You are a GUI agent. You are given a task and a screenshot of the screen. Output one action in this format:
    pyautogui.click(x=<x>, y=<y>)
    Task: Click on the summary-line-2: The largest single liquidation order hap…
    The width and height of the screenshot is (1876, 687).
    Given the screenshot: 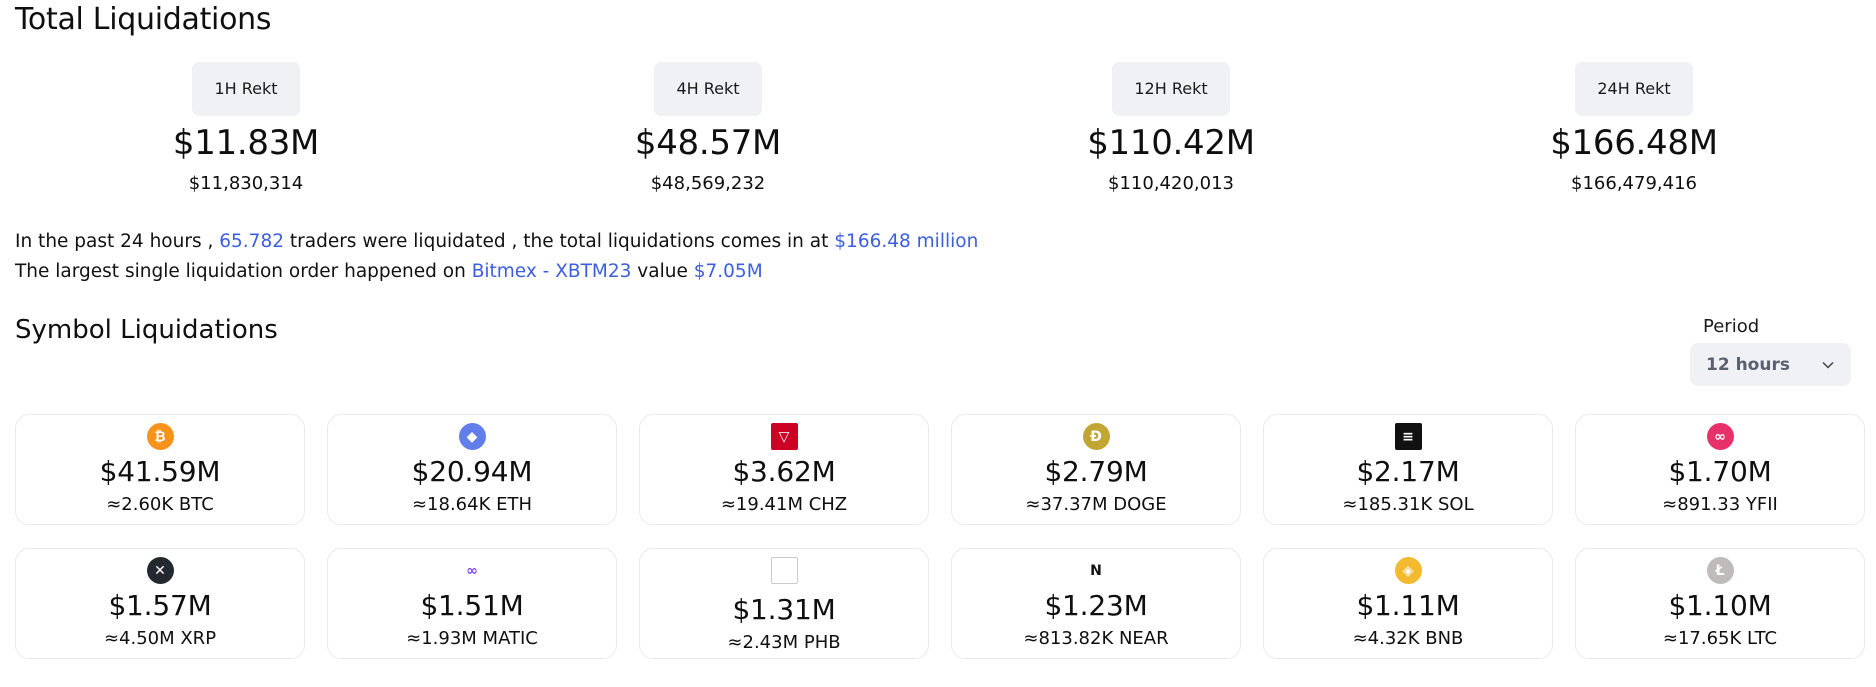 What is the action you would take?
    pyautogui.click(x=496, y=272)
    